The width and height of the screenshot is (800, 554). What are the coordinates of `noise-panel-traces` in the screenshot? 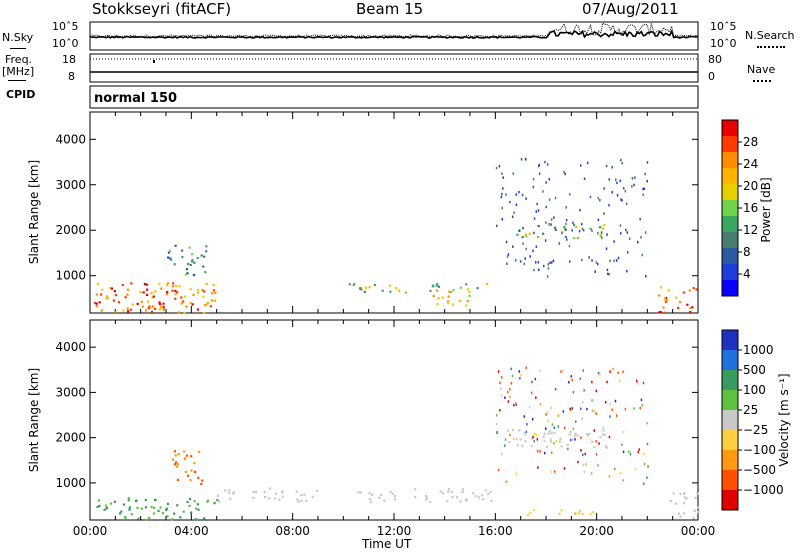 It's located at (394, 30).